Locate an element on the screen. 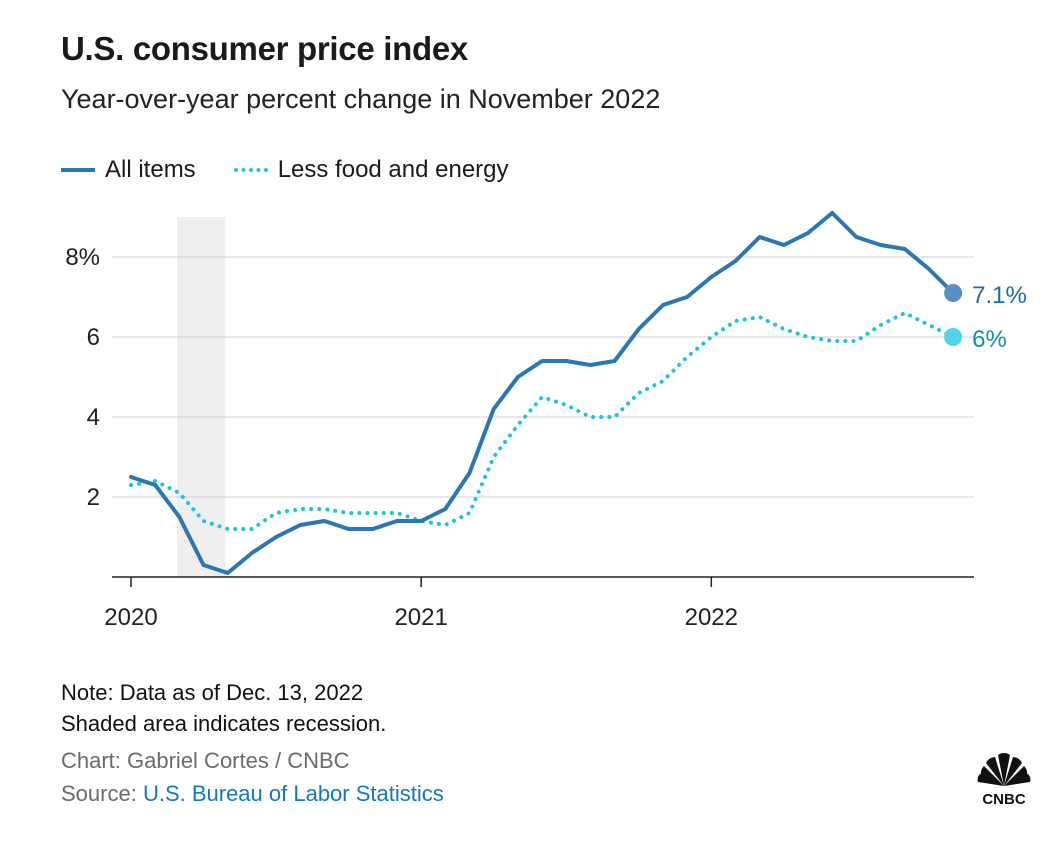  legend-label-all-items: All items is located at coordinates (150, 169).